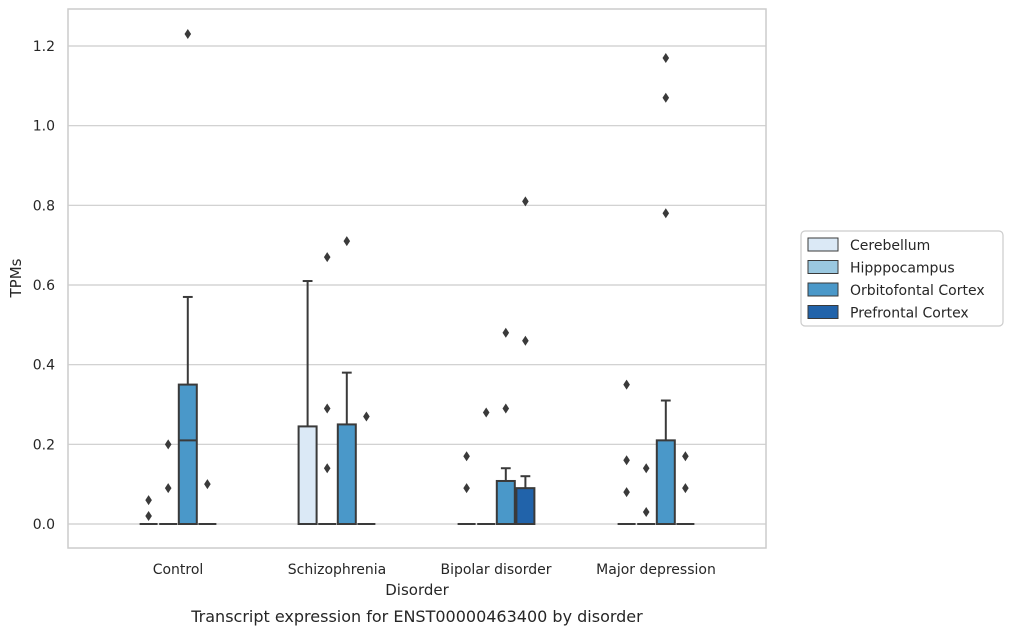 The width and height of the screenshot is (1014, 634). What do you see at coordinates (44, 366) in the screenshot?
I see `y-tick-label: 0.4` at bounding box center [44, 366].